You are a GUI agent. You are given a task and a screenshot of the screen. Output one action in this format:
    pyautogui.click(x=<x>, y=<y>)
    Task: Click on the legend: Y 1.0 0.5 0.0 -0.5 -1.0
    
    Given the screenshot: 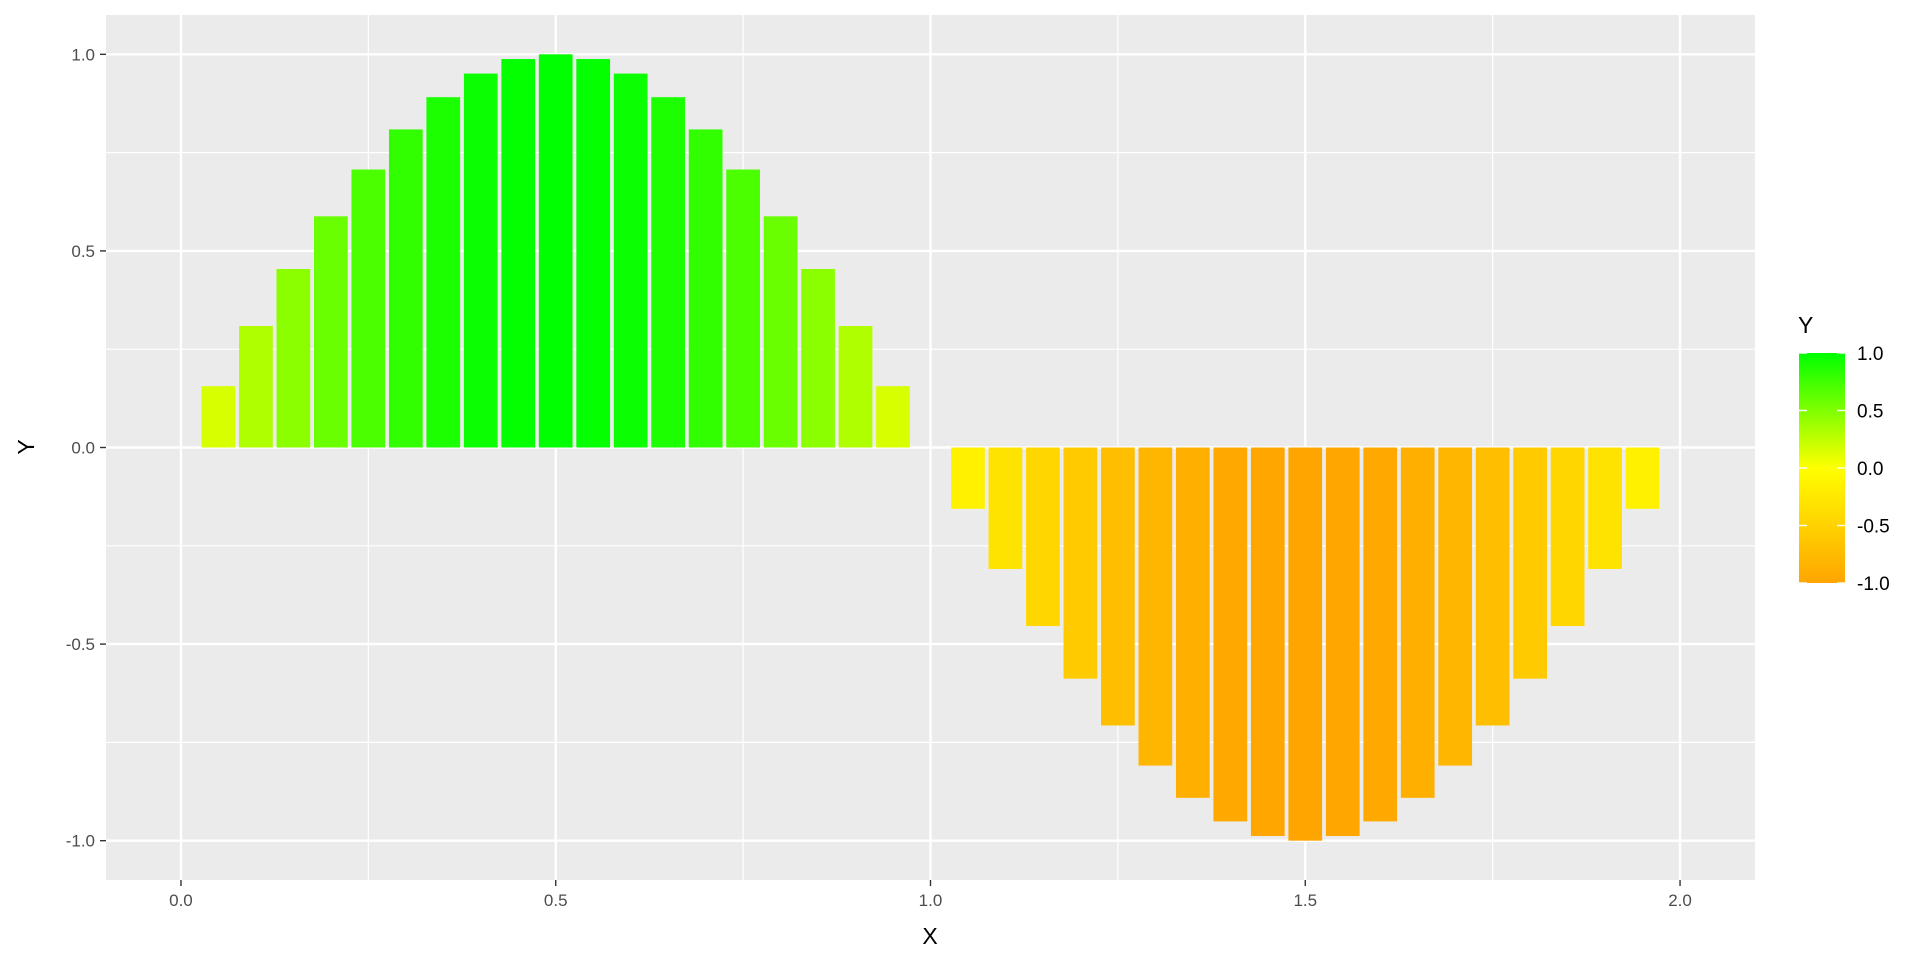 What is the action you would take?
    pyautogui.click(x=1844, y=453)
    